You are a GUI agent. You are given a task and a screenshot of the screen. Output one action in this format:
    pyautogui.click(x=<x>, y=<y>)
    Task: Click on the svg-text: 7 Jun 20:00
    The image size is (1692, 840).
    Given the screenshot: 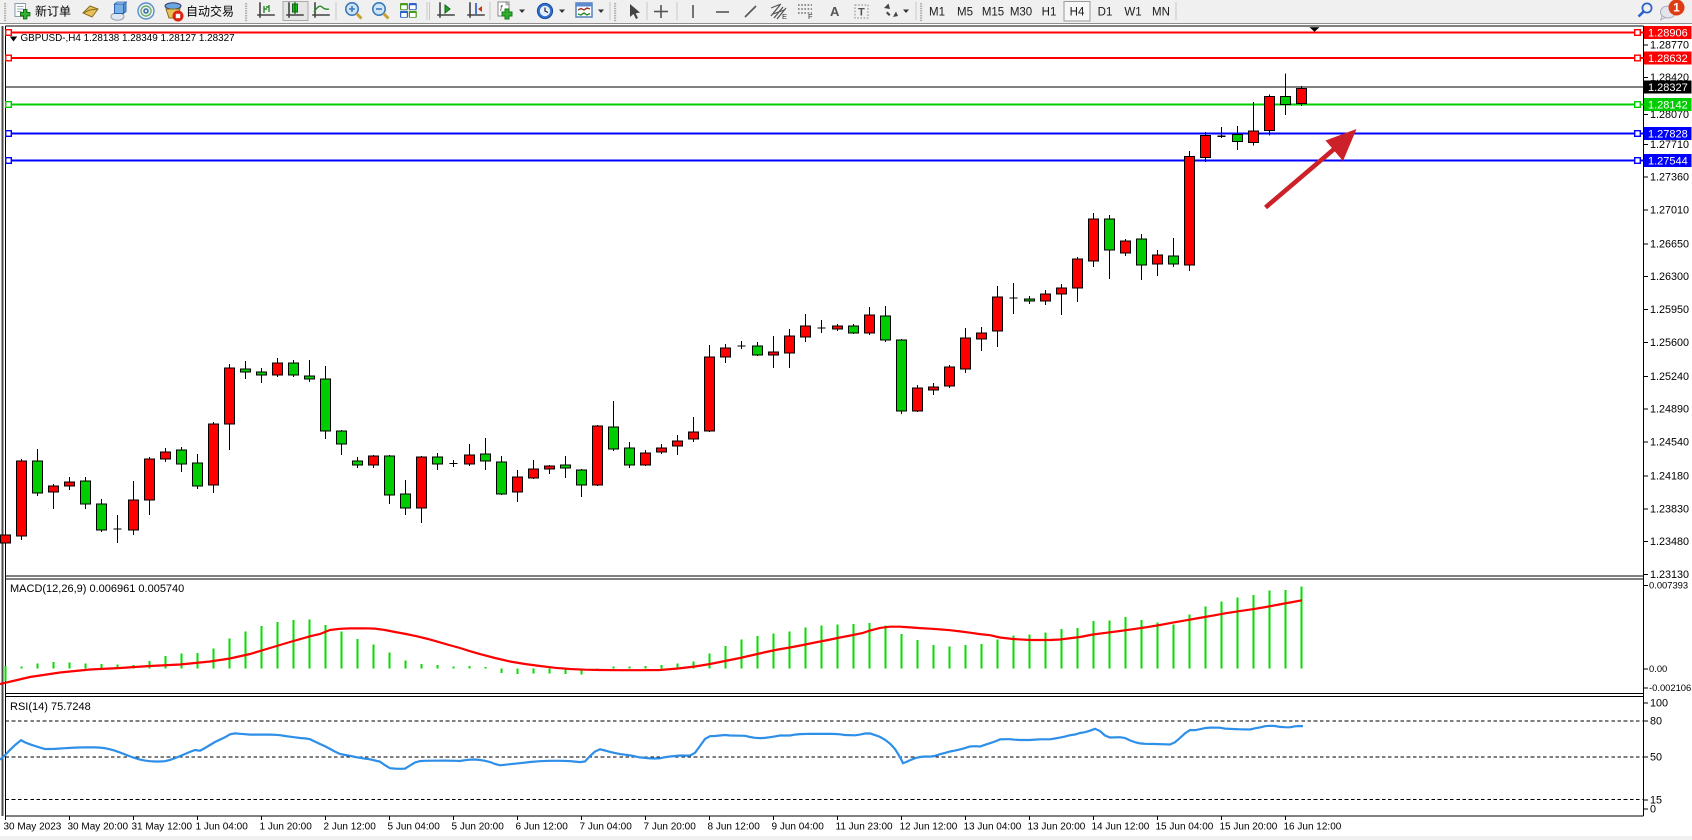 What is the action you would take?
    pyautogui.click(x=670, y=827)
    